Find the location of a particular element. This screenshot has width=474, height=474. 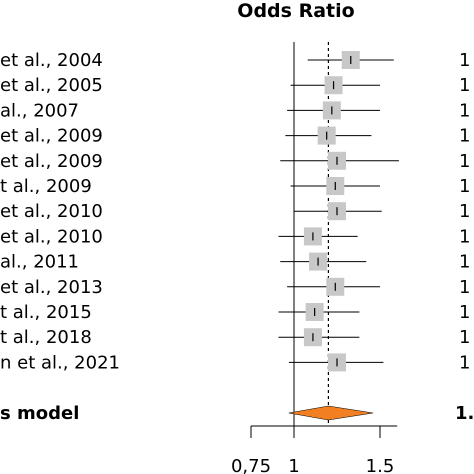

x-tick-label: 1 is located at coordinates (293, 465).